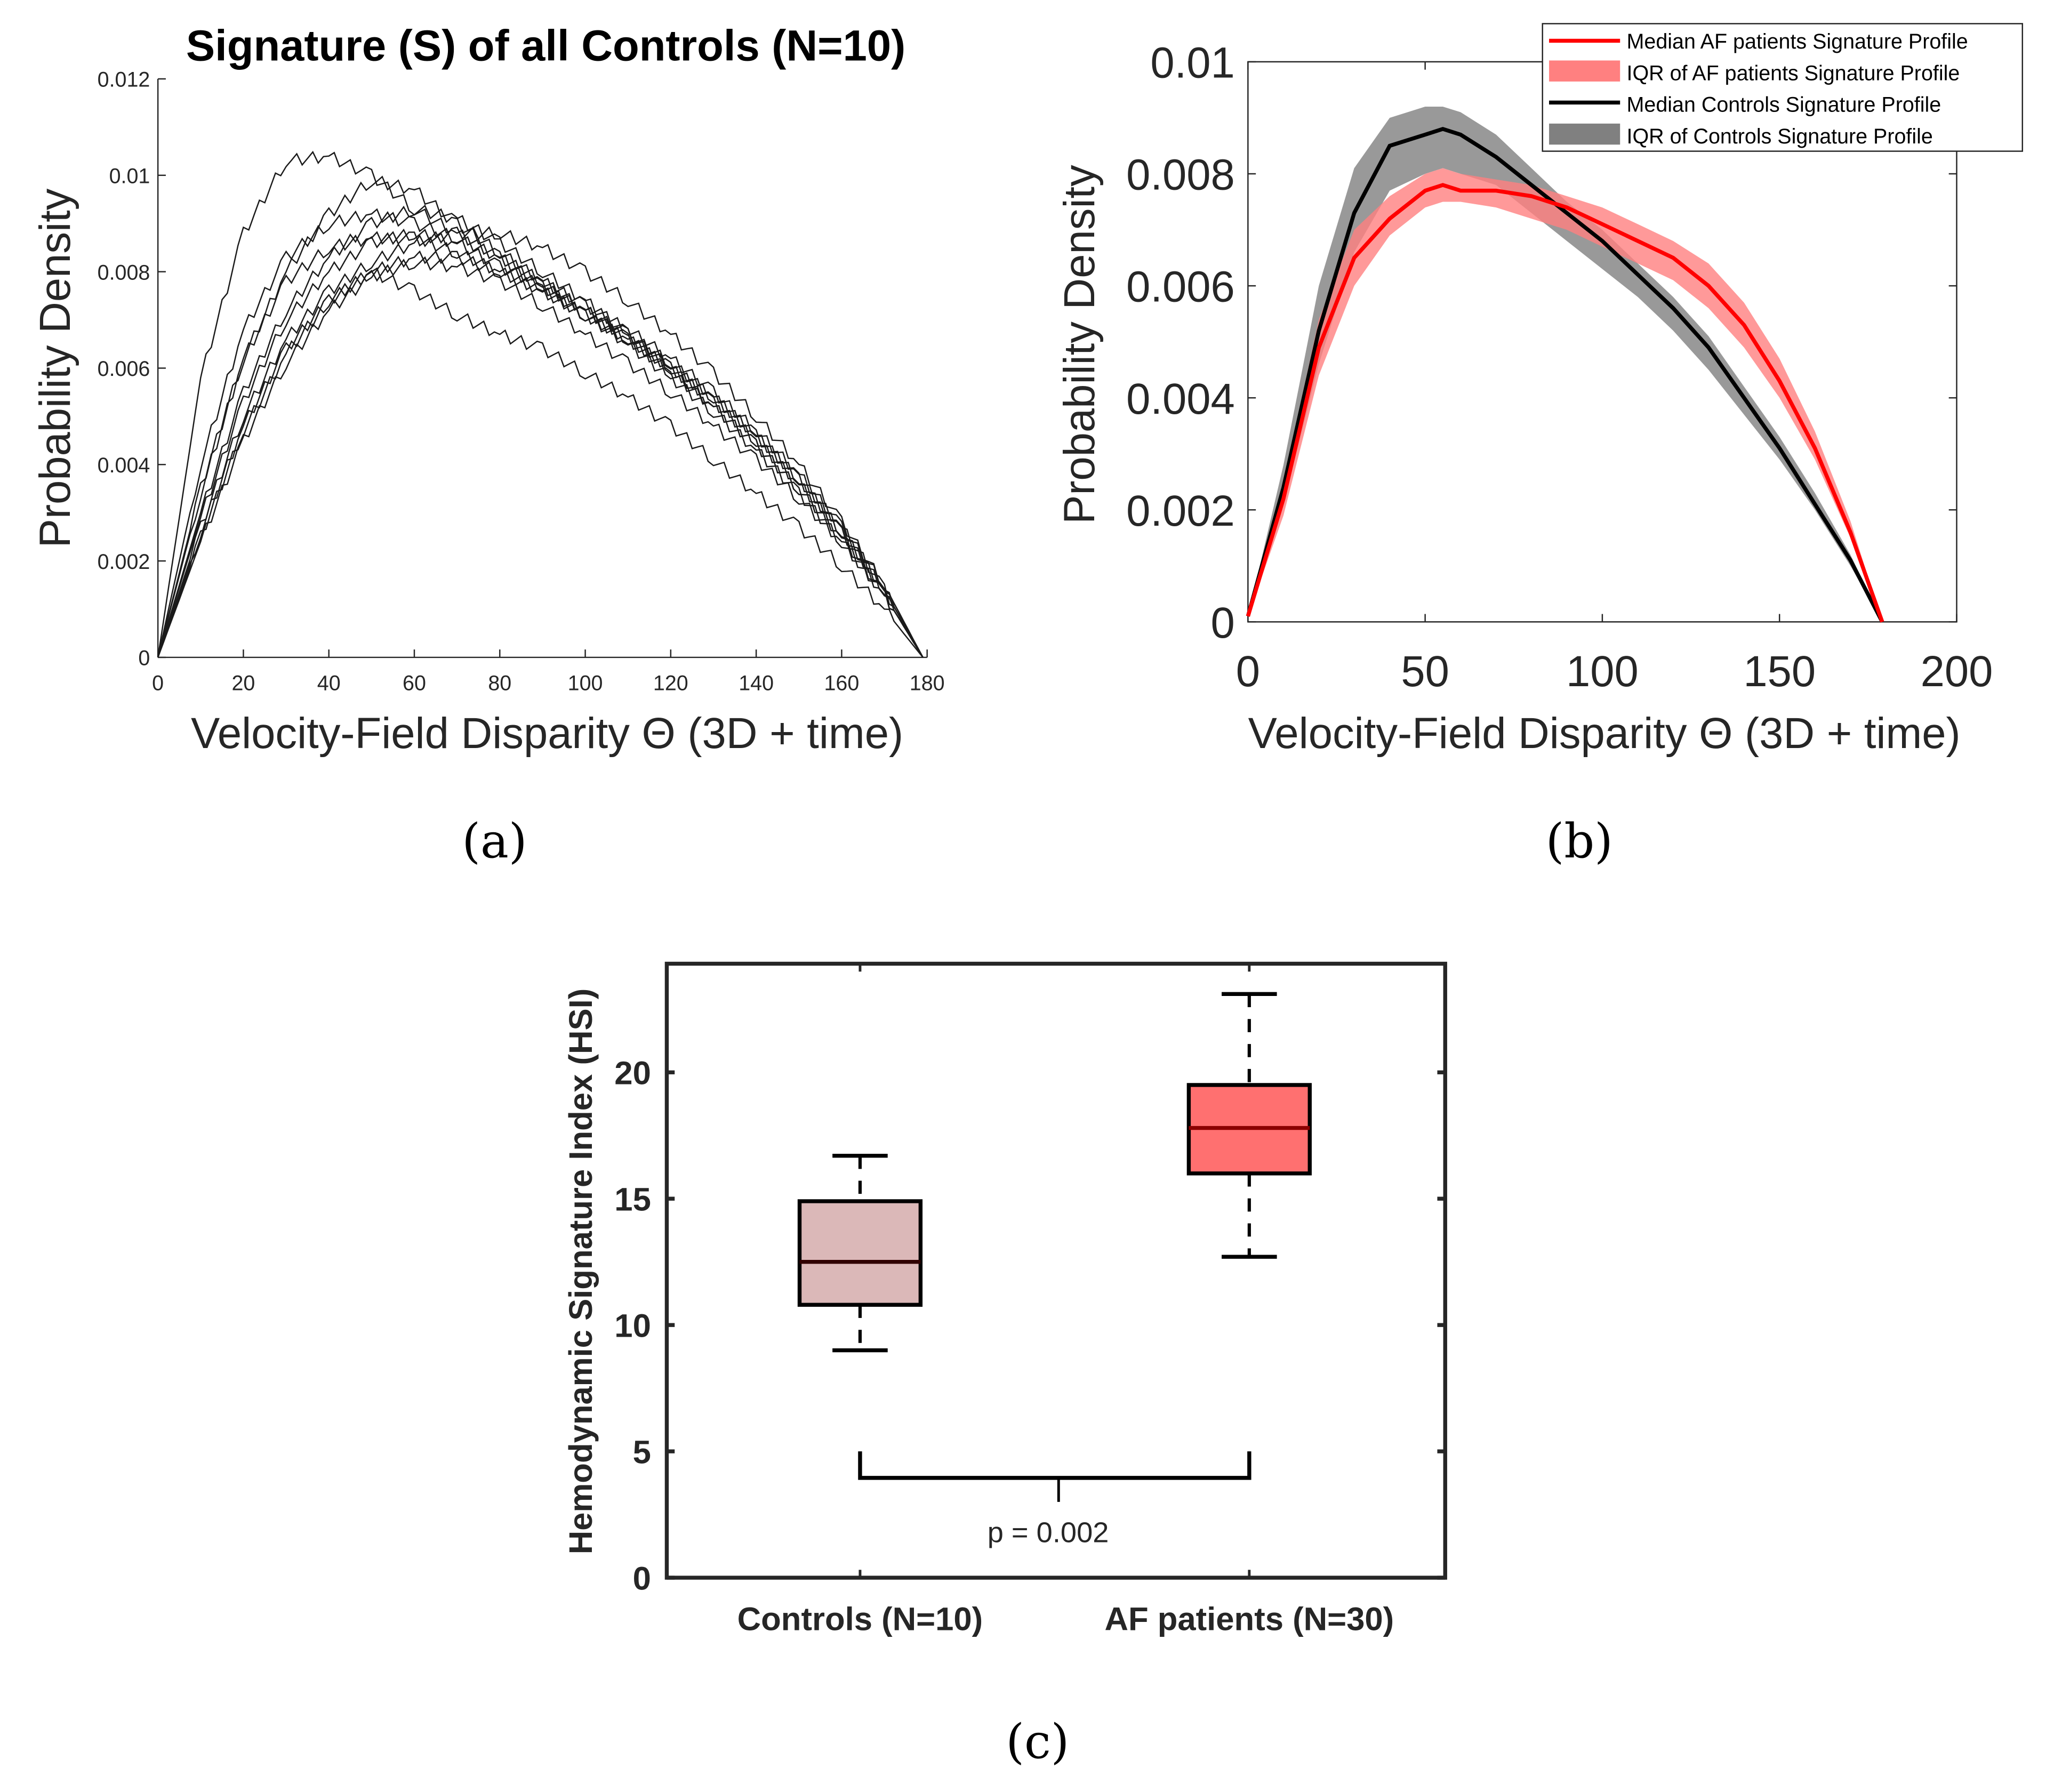 This screenshot has height=1792, width=2062. Describe the element at coordinates (1565, 403) in the screenshot. I see `af-median-line` at that location.